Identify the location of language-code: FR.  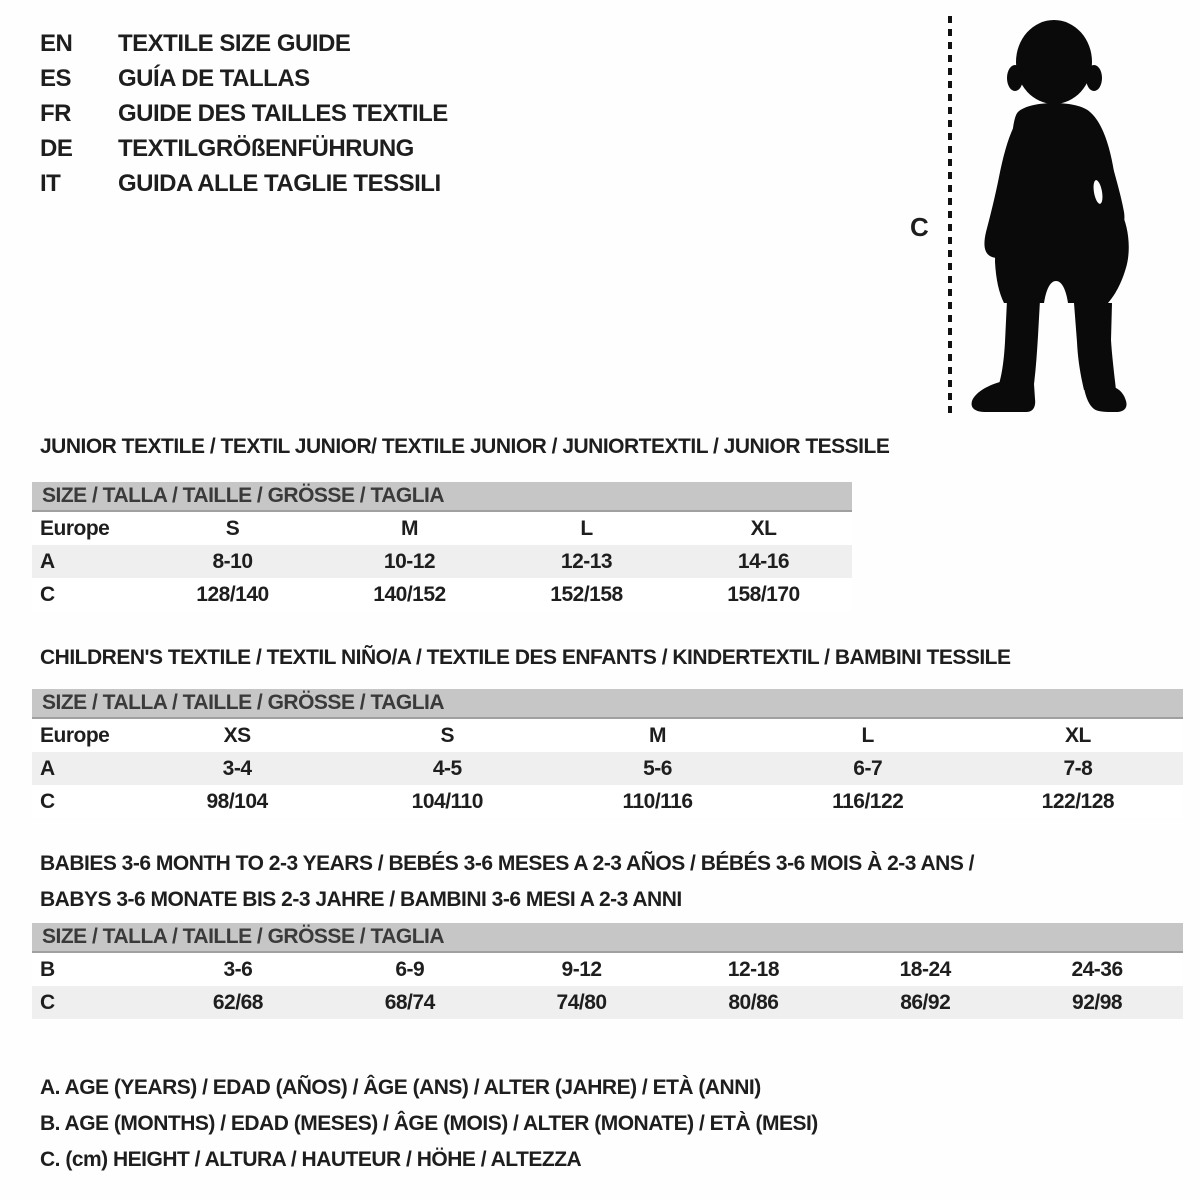
(56, 113).